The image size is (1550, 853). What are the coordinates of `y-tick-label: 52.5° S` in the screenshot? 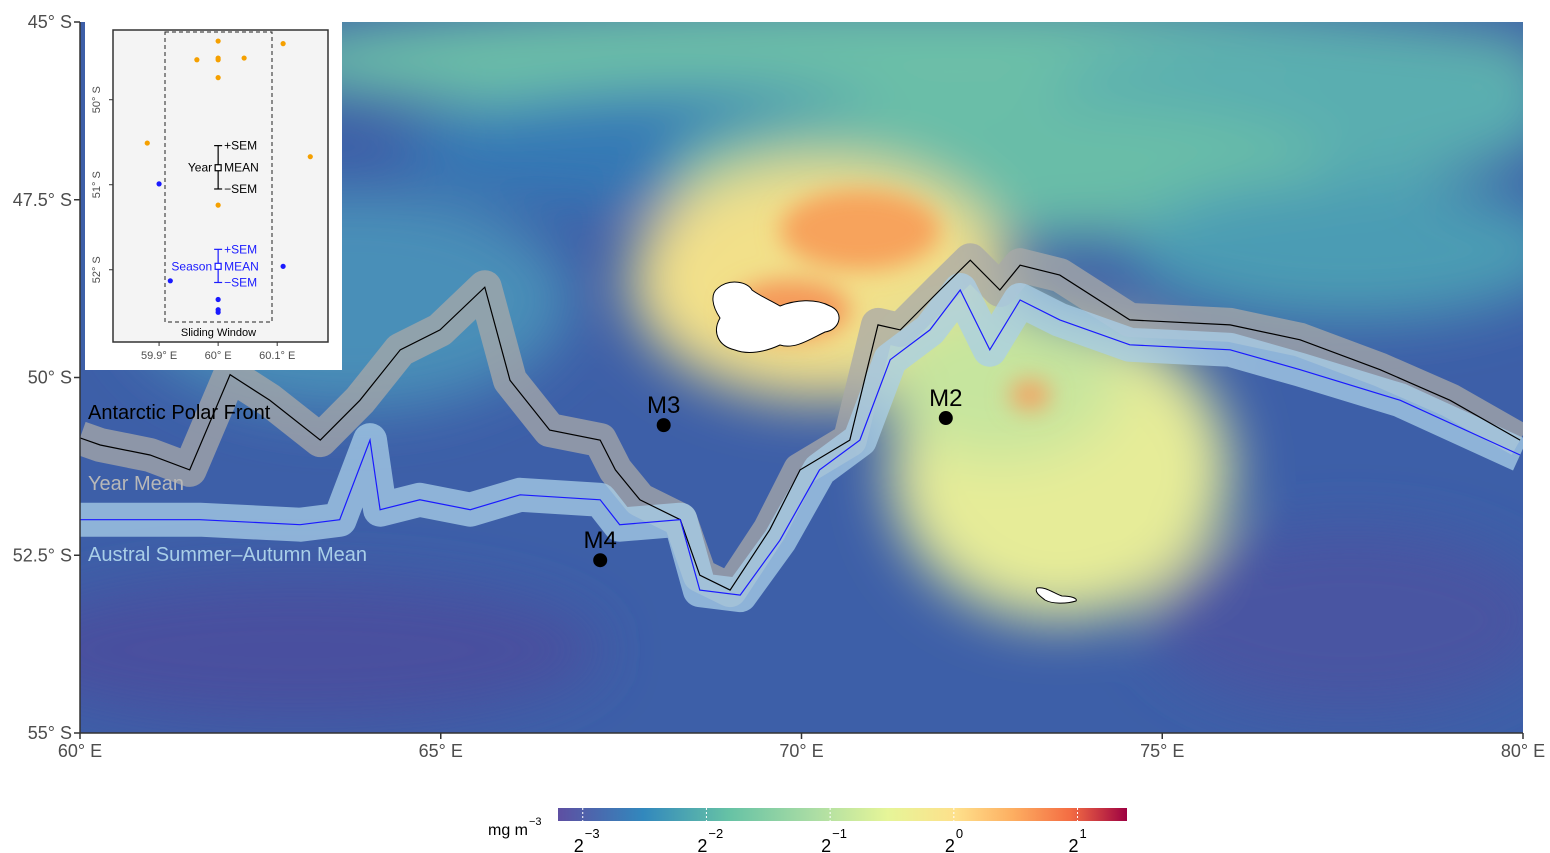 It's located at (42, 555).